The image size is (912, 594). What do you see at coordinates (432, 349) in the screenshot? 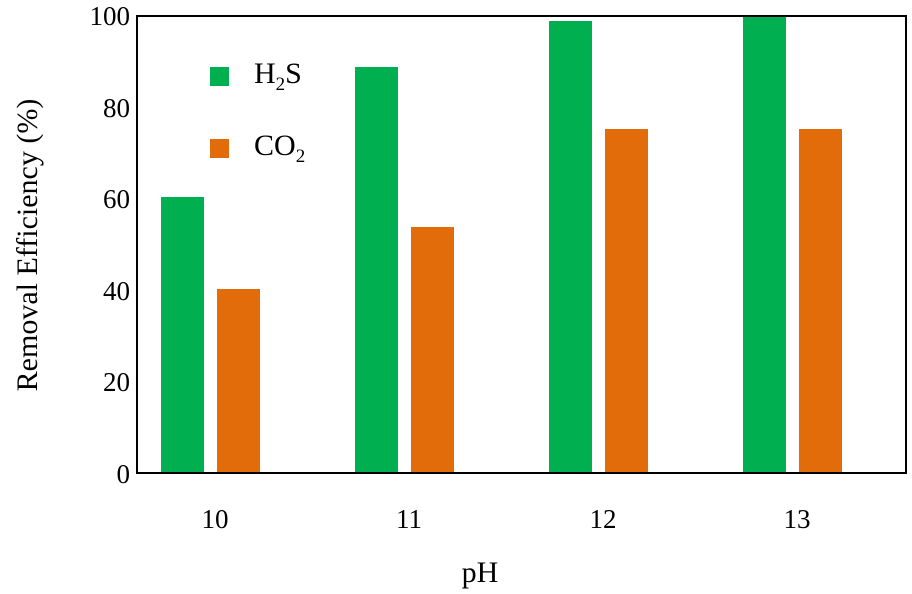
I see `bar-co2-ph11` at bounding box center [432, 349].